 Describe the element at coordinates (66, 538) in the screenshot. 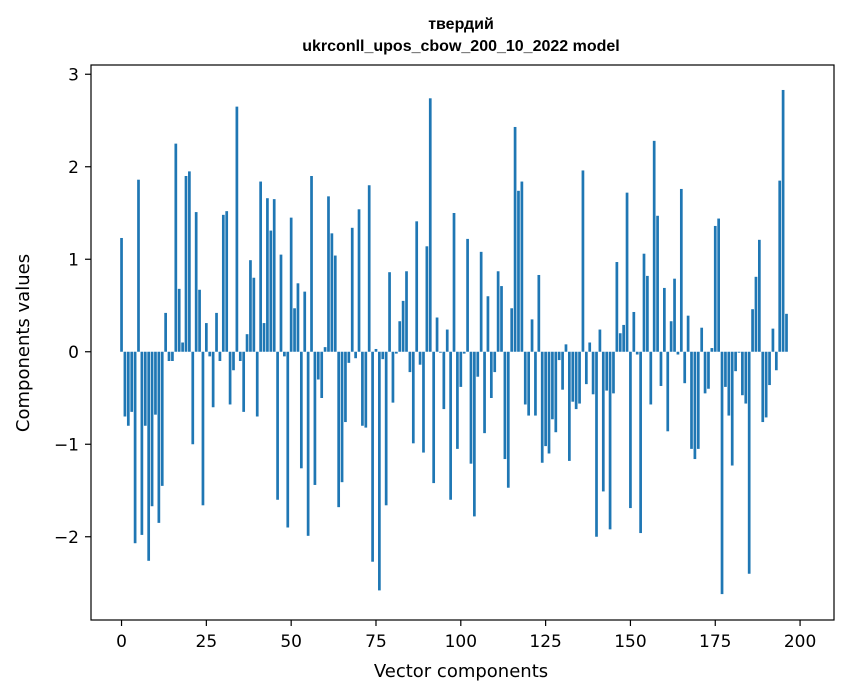

I see `y-tick-label: −2` at that location.